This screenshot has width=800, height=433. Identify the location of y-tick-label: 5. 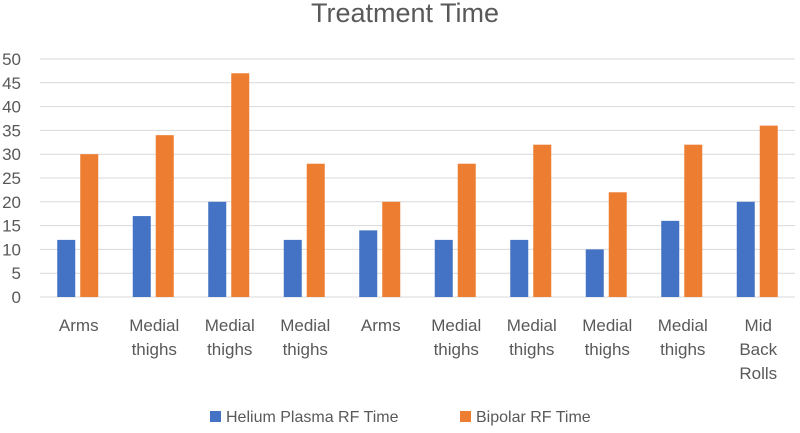
(16, 273).